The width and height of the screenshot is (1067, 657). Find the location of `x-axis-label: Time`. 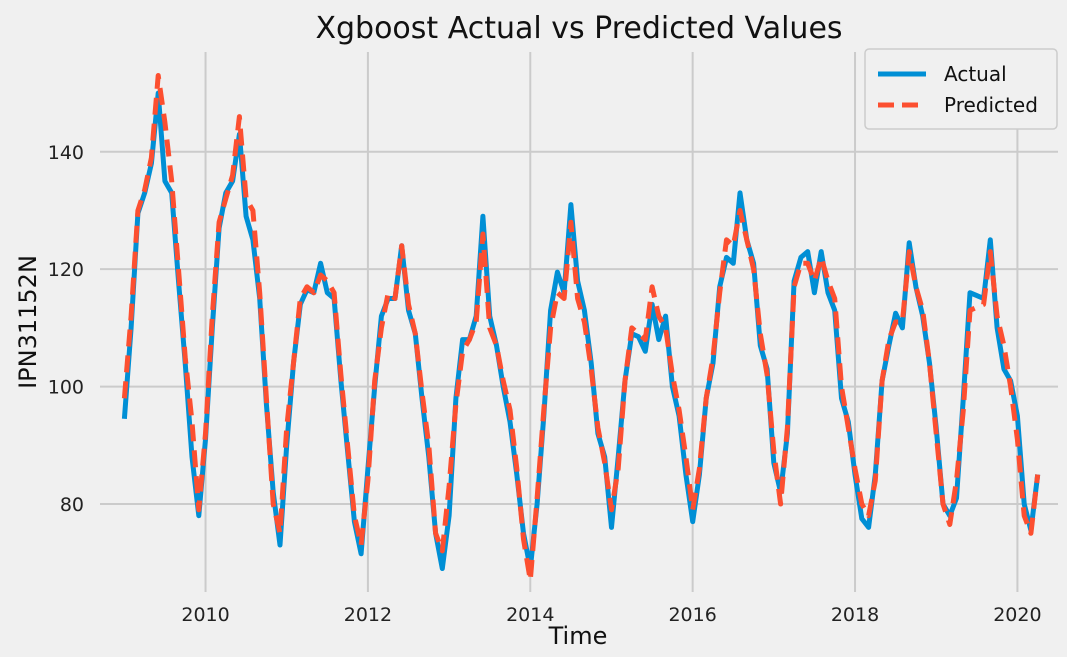

x-axis-label: Time is located at coordinates (578, 636).